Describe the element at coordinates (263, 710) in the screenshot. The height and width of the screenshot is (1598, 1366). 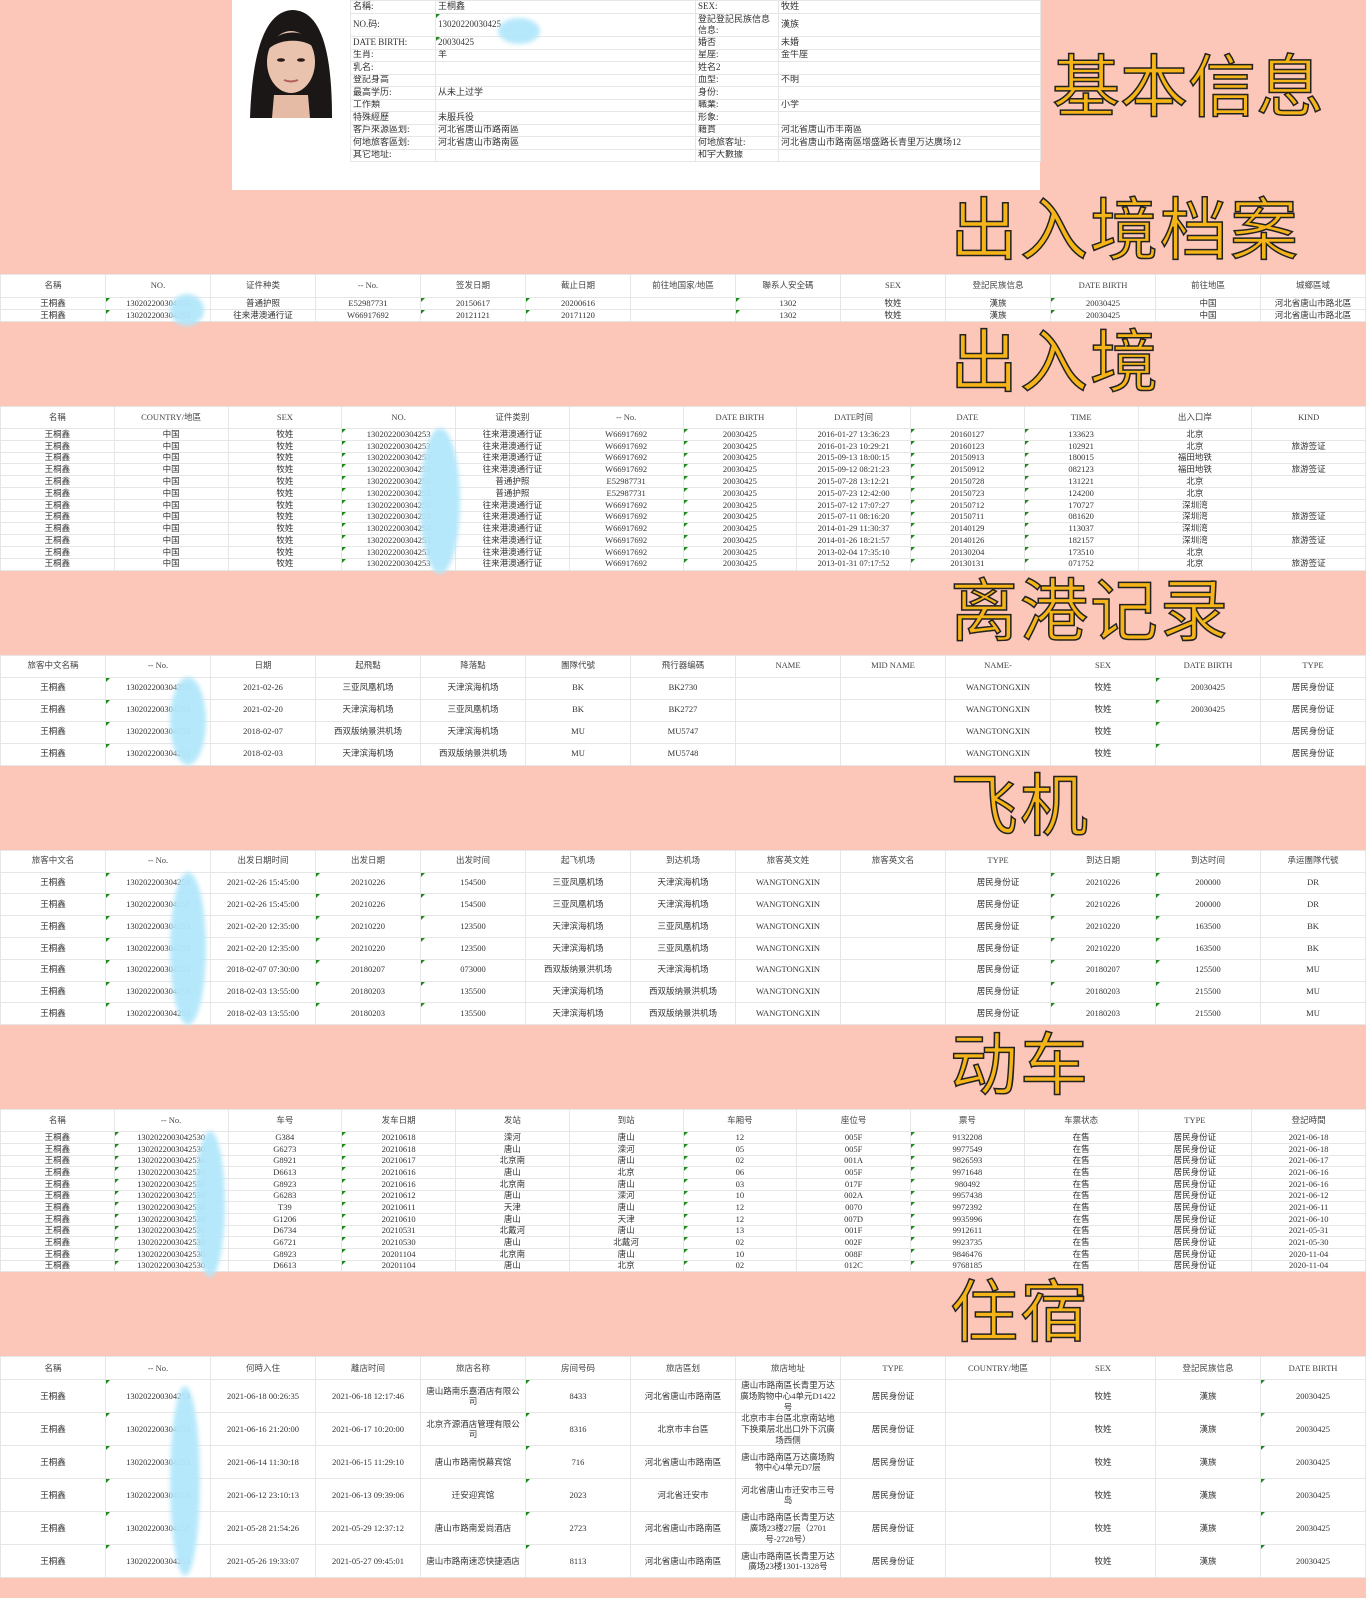
I see `table-cell: 2021-02-20` at that location.